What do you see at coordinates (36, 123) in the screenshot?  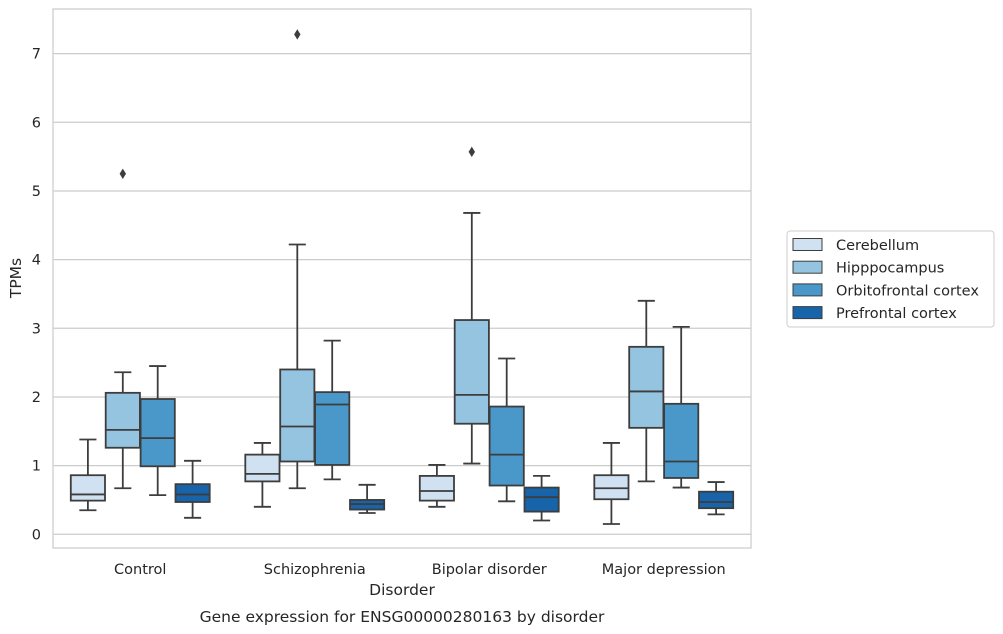 I see `y-tick-label: 6` at bounding box center [36, 123].